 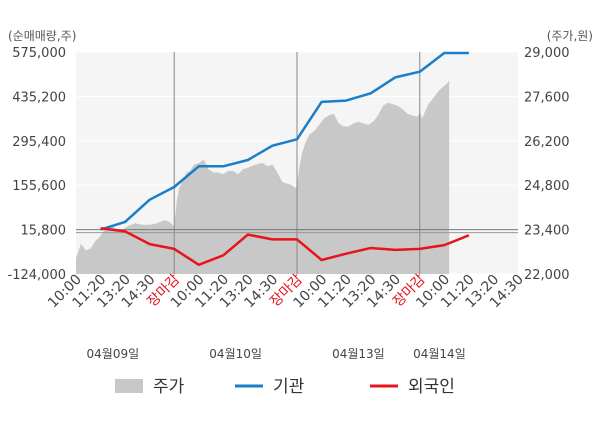 What do you see at coordinates (42, 36) in the screenshot?
I see `left-axis-label: (순매매량,주)` at bounding box center [42, 36].